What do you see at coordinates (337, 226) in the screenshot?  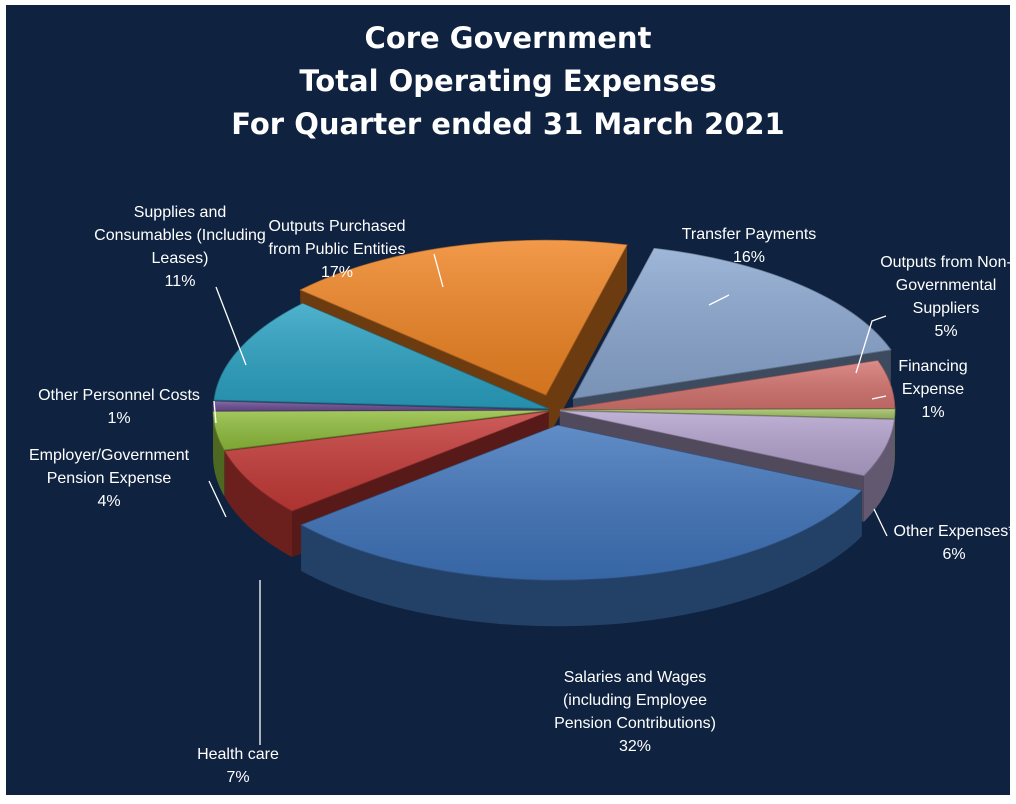 I see `slice-label-10-line-1: Outputs Purchased` at bounding box center [337, 226].